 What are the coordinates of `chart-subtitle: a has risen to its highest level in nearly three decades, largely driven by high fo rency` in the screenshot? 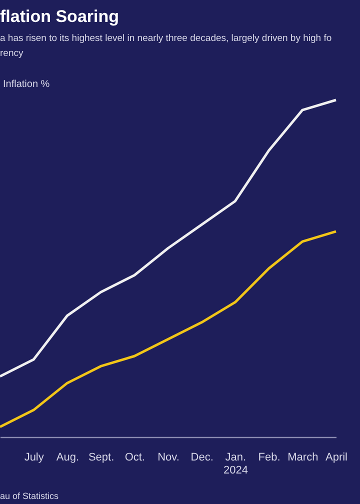 It's located at (166, 46).